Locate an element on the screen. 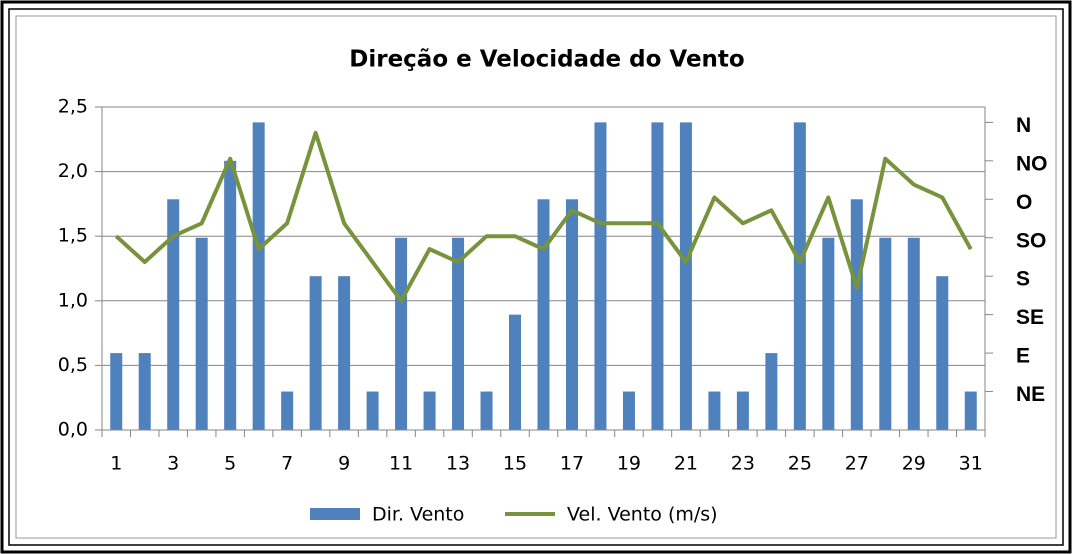 This screenshot has width=1072, height=554. x-tick-label: 19 is located at coordinates (629, 464).